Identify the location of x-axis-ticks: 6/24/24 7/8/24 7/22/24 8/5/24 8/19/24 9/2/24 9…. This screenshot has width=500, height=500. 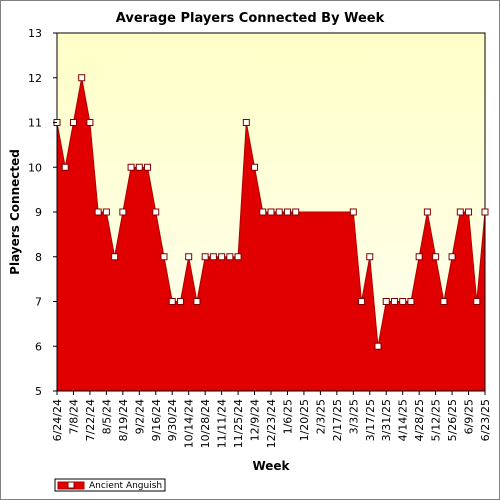
(271, 419).